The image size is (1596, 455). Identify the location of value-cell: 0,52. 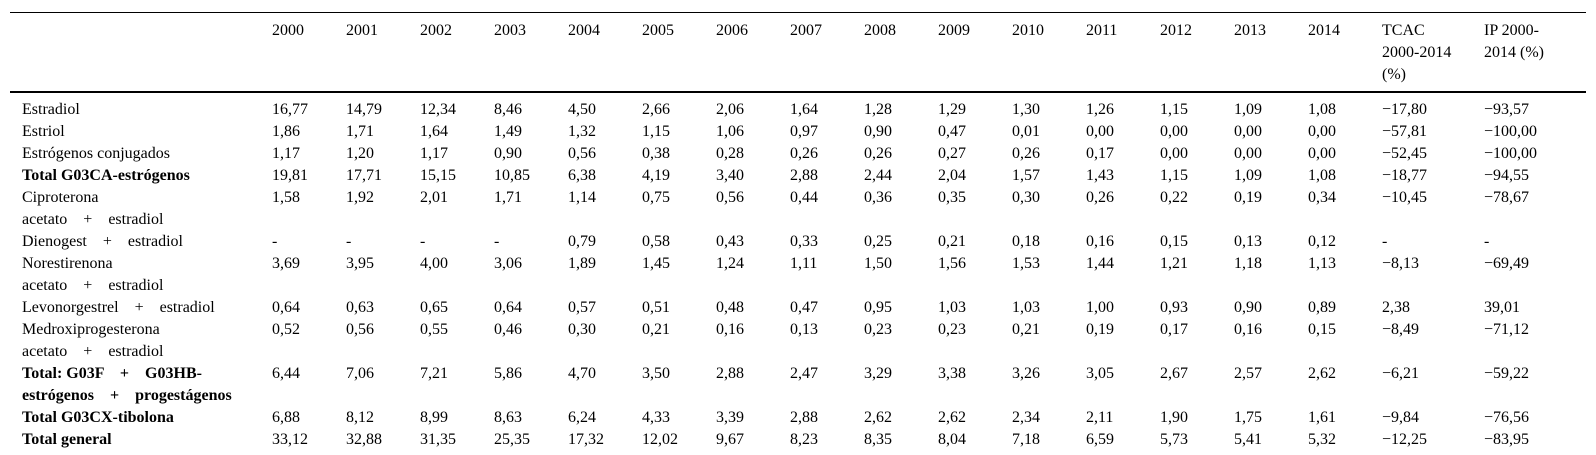
(286, 329).